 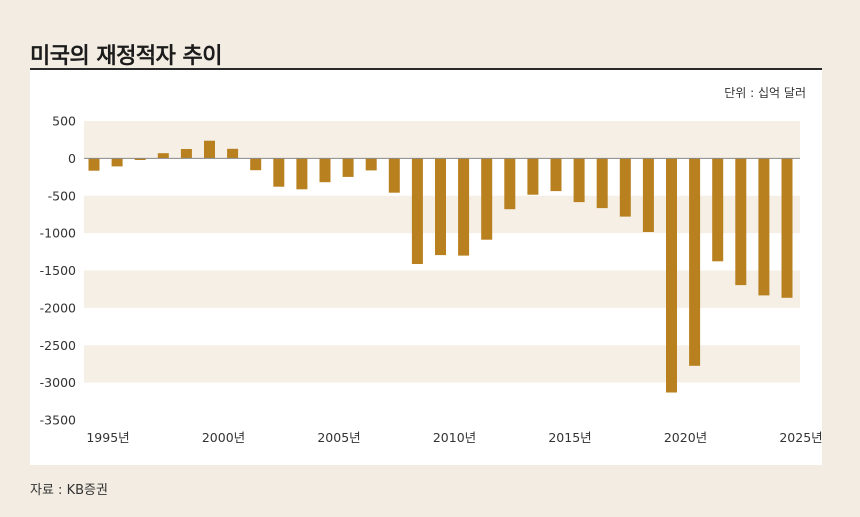 I want to click on bar-2016, so click(x=579, y=180).